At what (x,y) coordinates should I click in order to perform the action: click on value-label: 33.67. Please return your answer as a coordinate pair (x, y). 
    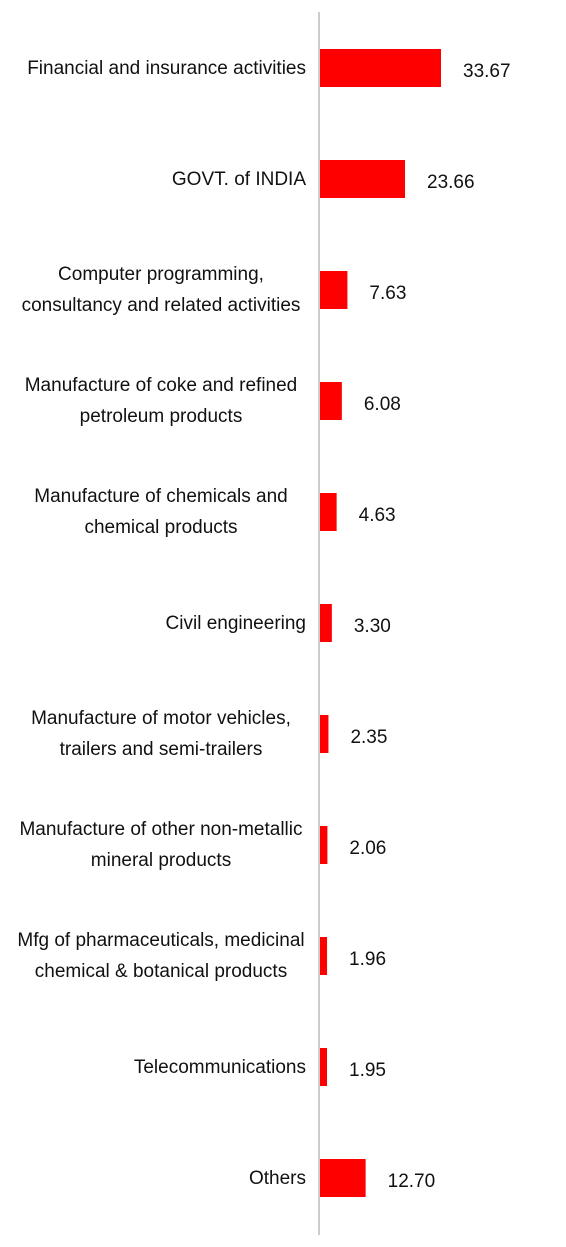
    Looking at the image, I should click on (487, 71).